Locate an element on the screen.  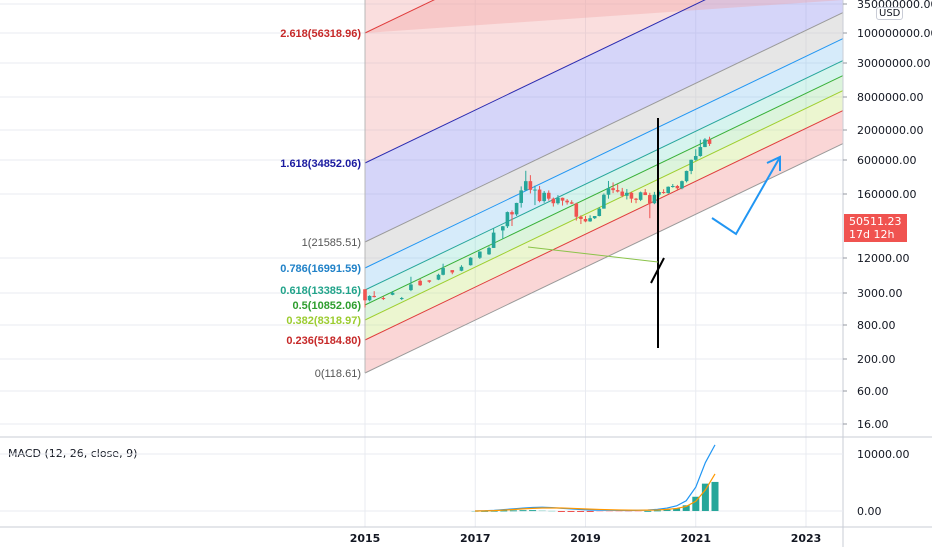
currency-badge: USD is located at coordinates (890, 13).